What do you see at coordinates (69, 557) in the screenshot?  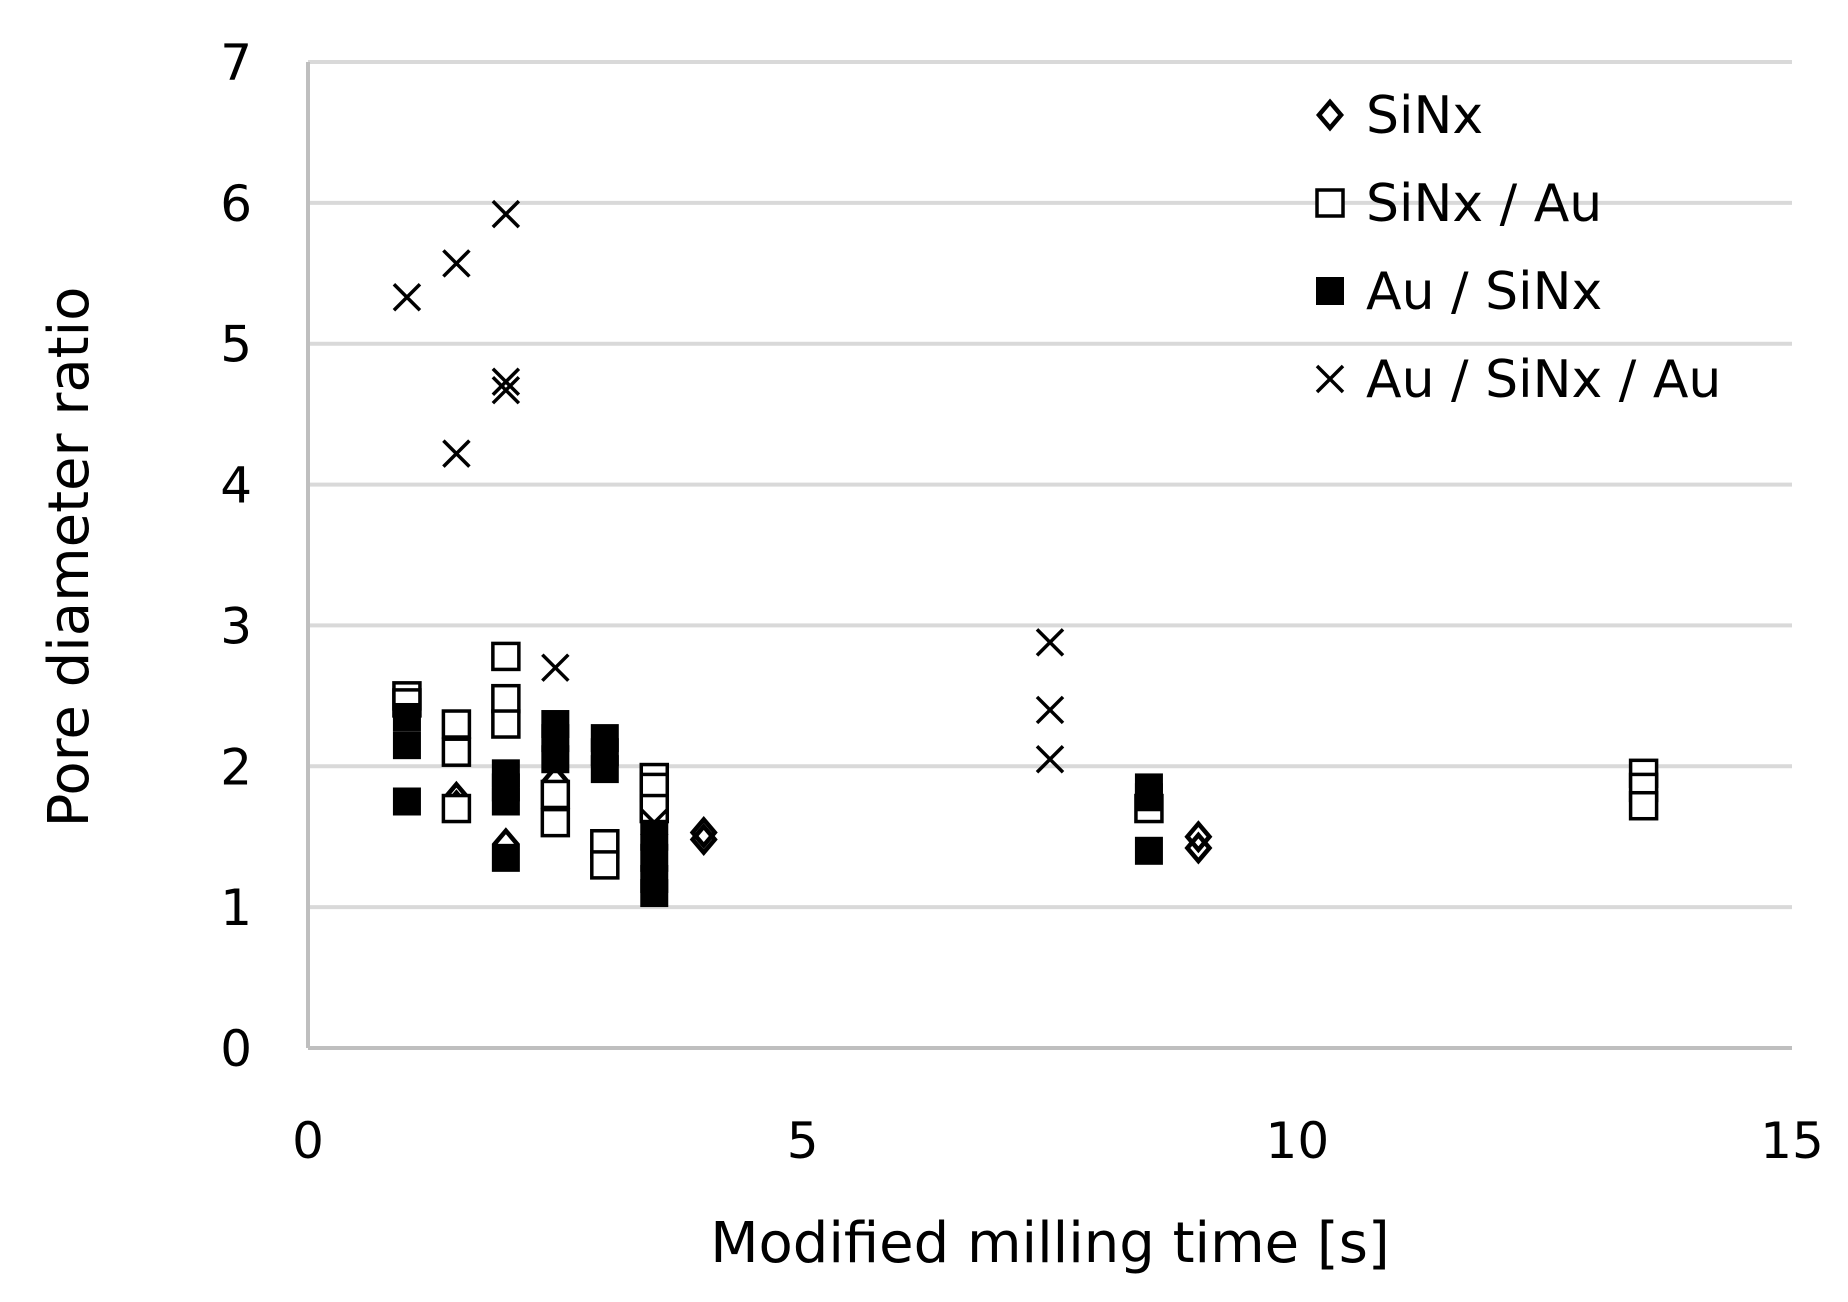 I see `y-axis-title: Pore diameter ratio` at bounding box center [69, 557].